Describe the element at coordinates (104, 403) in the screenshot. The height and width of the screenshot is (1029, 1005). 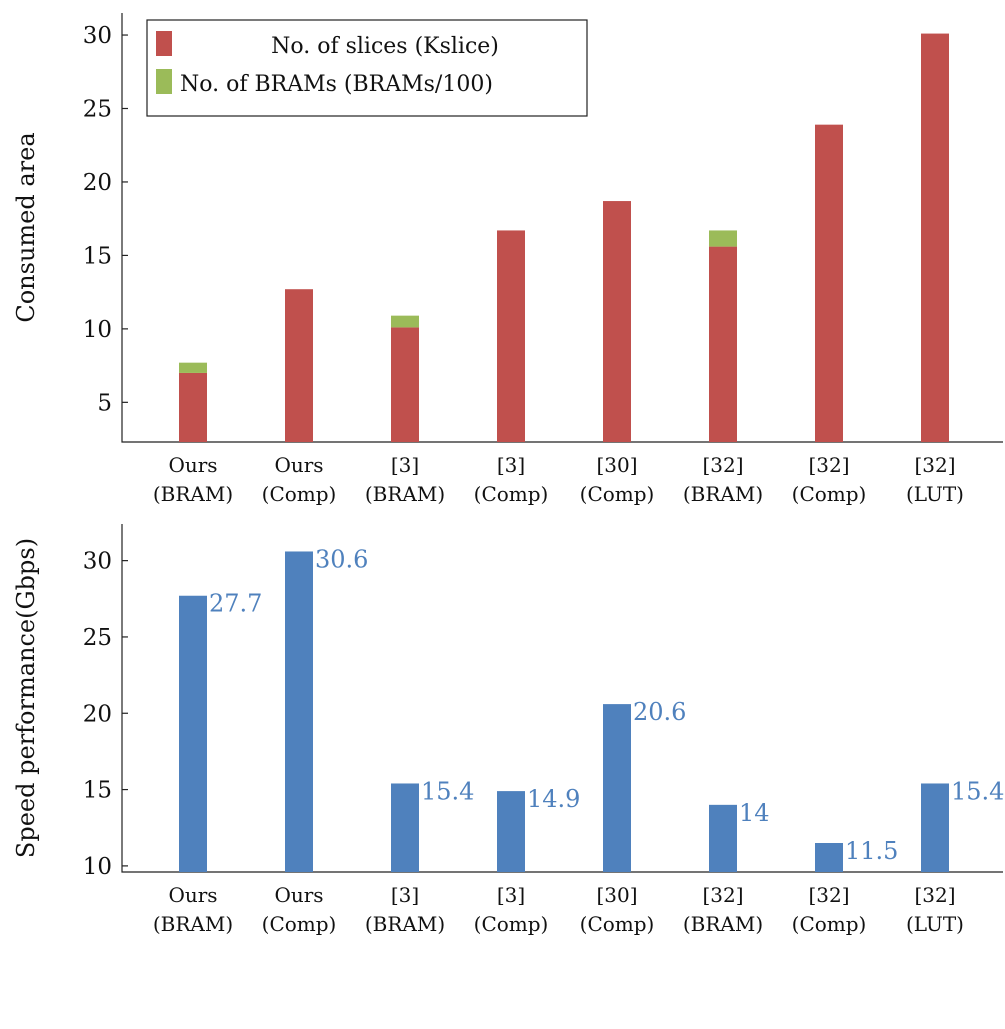
I see `y-tick-label: 5` at that location.